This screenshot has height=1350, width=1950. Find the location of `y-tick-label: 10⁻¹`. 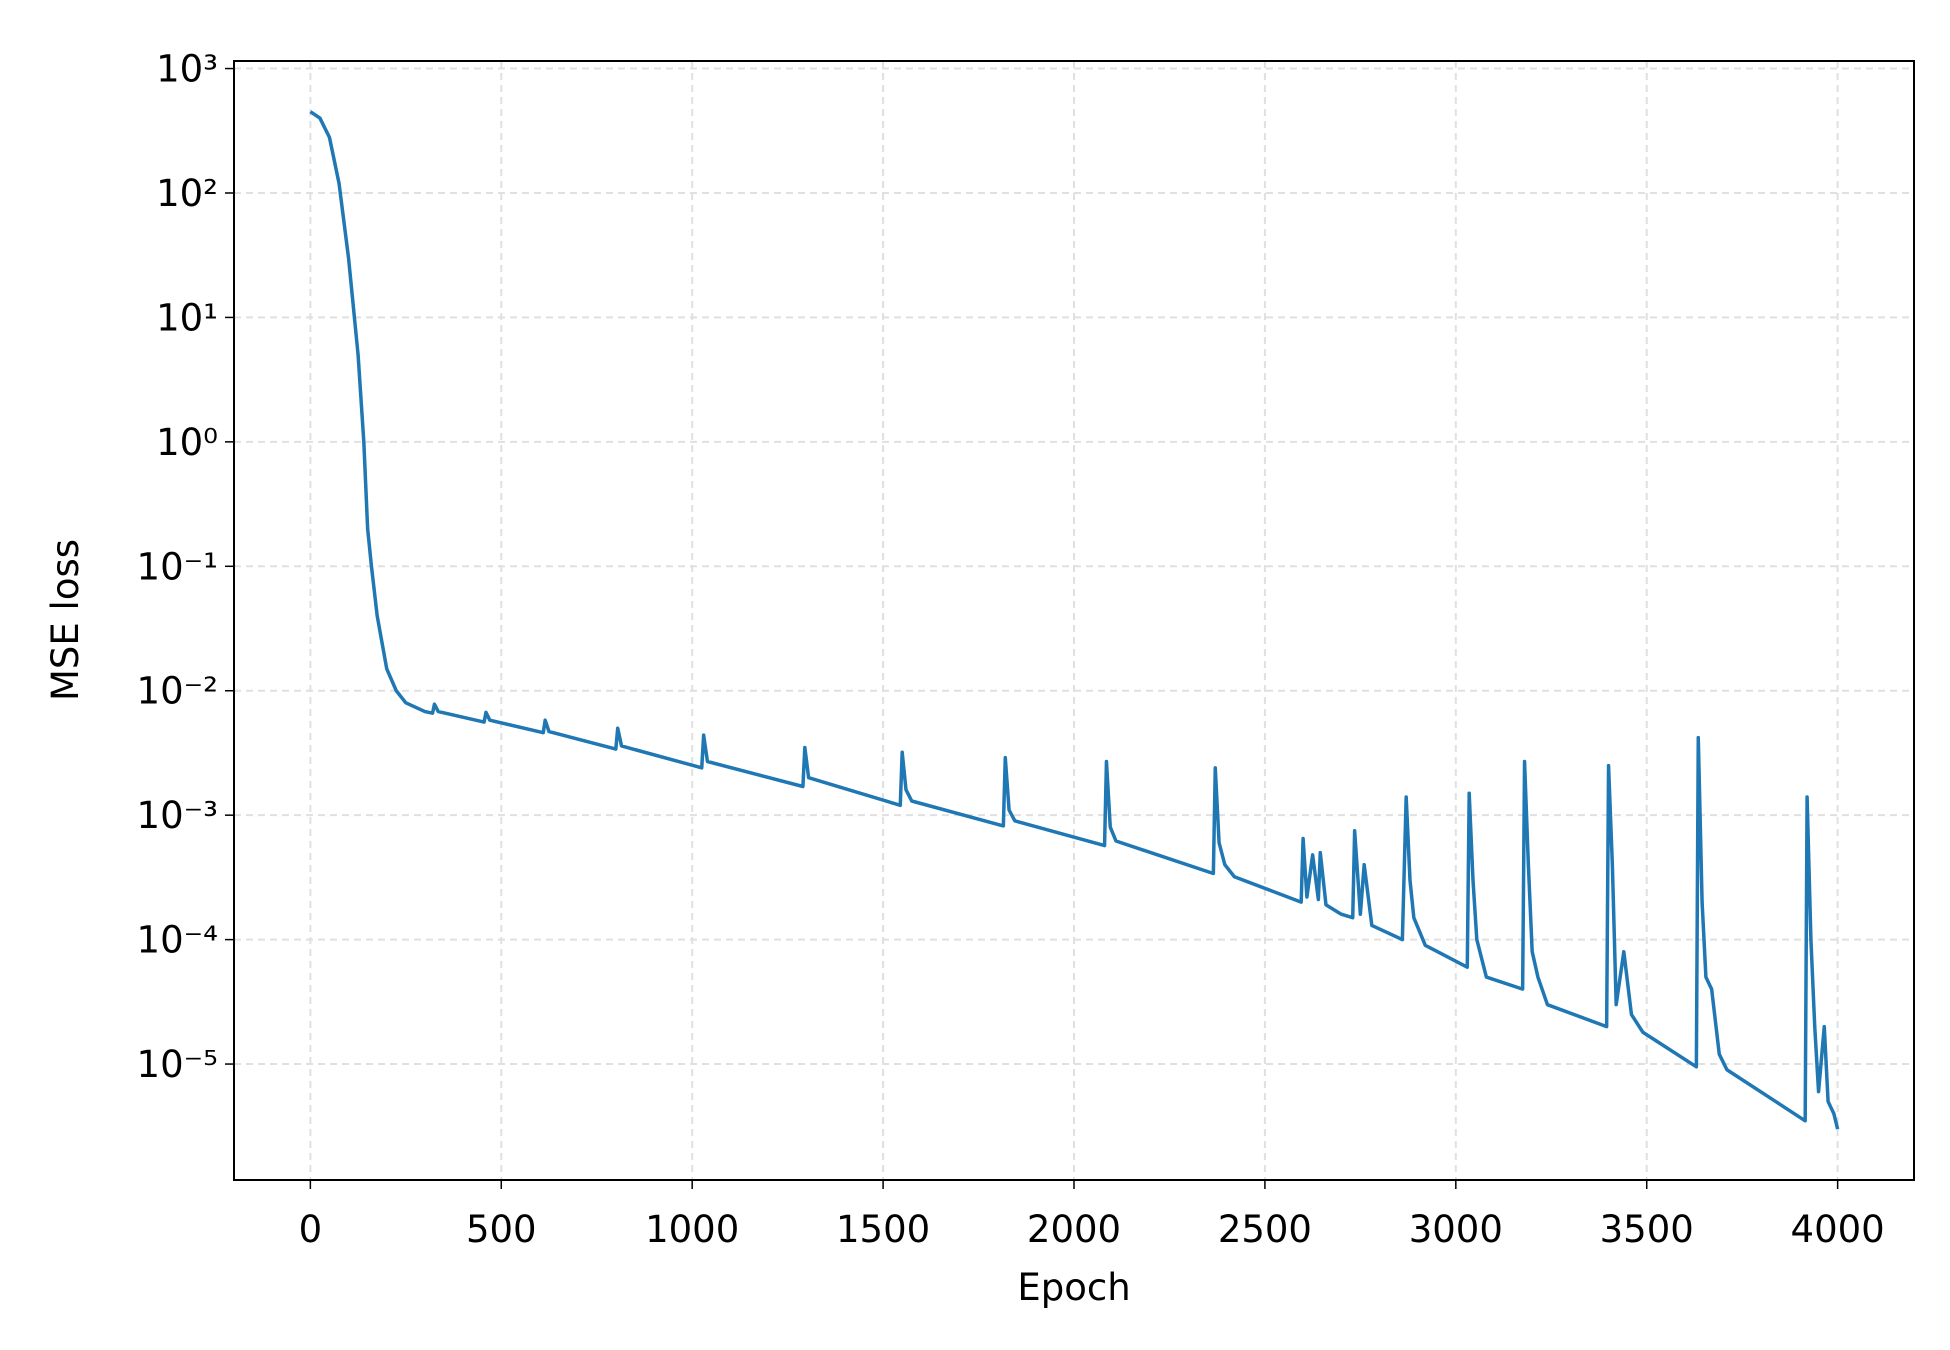

y-tick-label: 10⁻¹ is located at coordinates (177, 566).